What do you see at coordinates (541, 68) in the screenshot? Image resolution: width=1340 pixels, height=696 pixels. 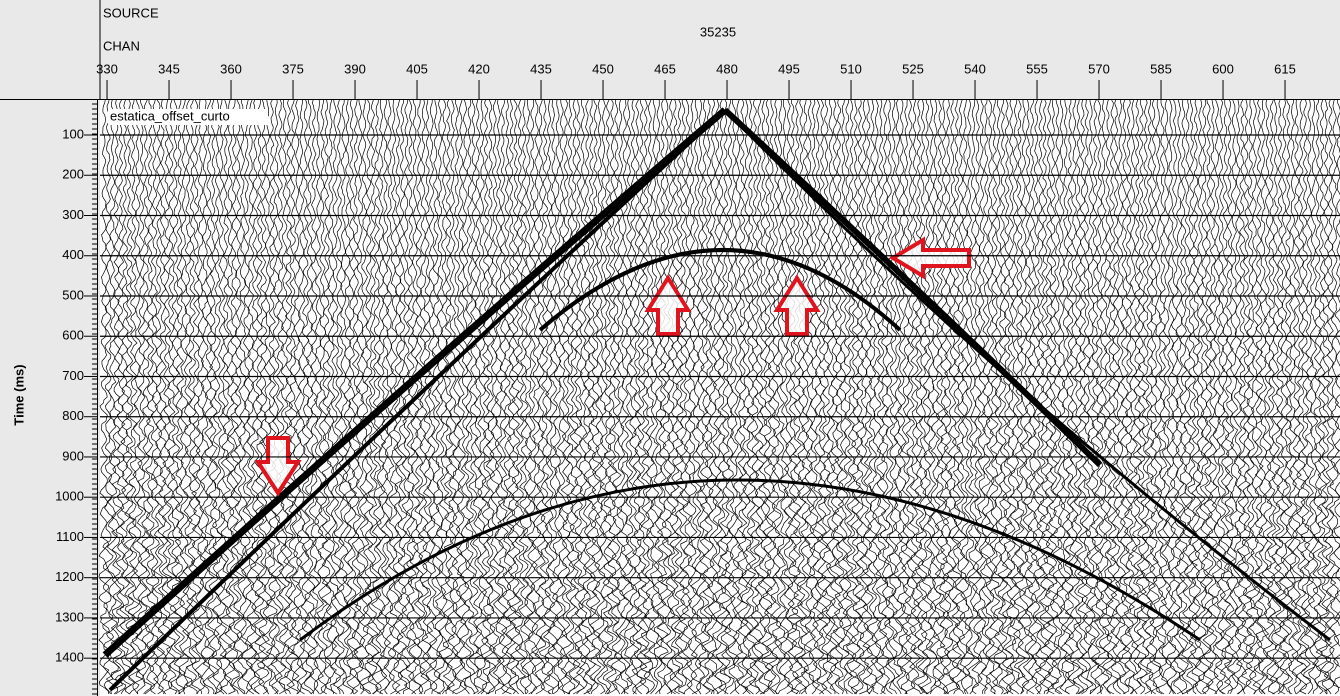 I see `x-tick-label: 435` at bounding box center [541, 68].